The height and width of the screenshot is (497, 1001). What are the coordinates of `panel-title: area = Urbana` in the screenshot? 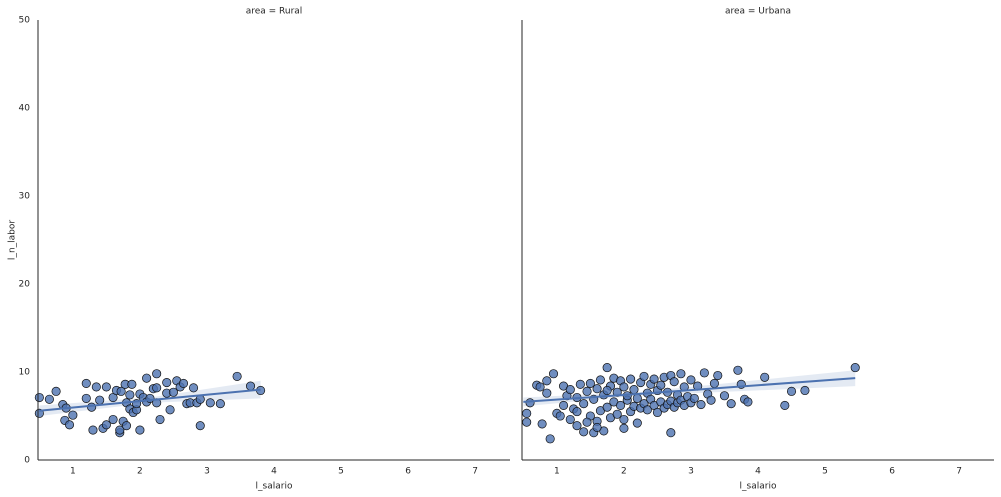 It's located at (758, 12).